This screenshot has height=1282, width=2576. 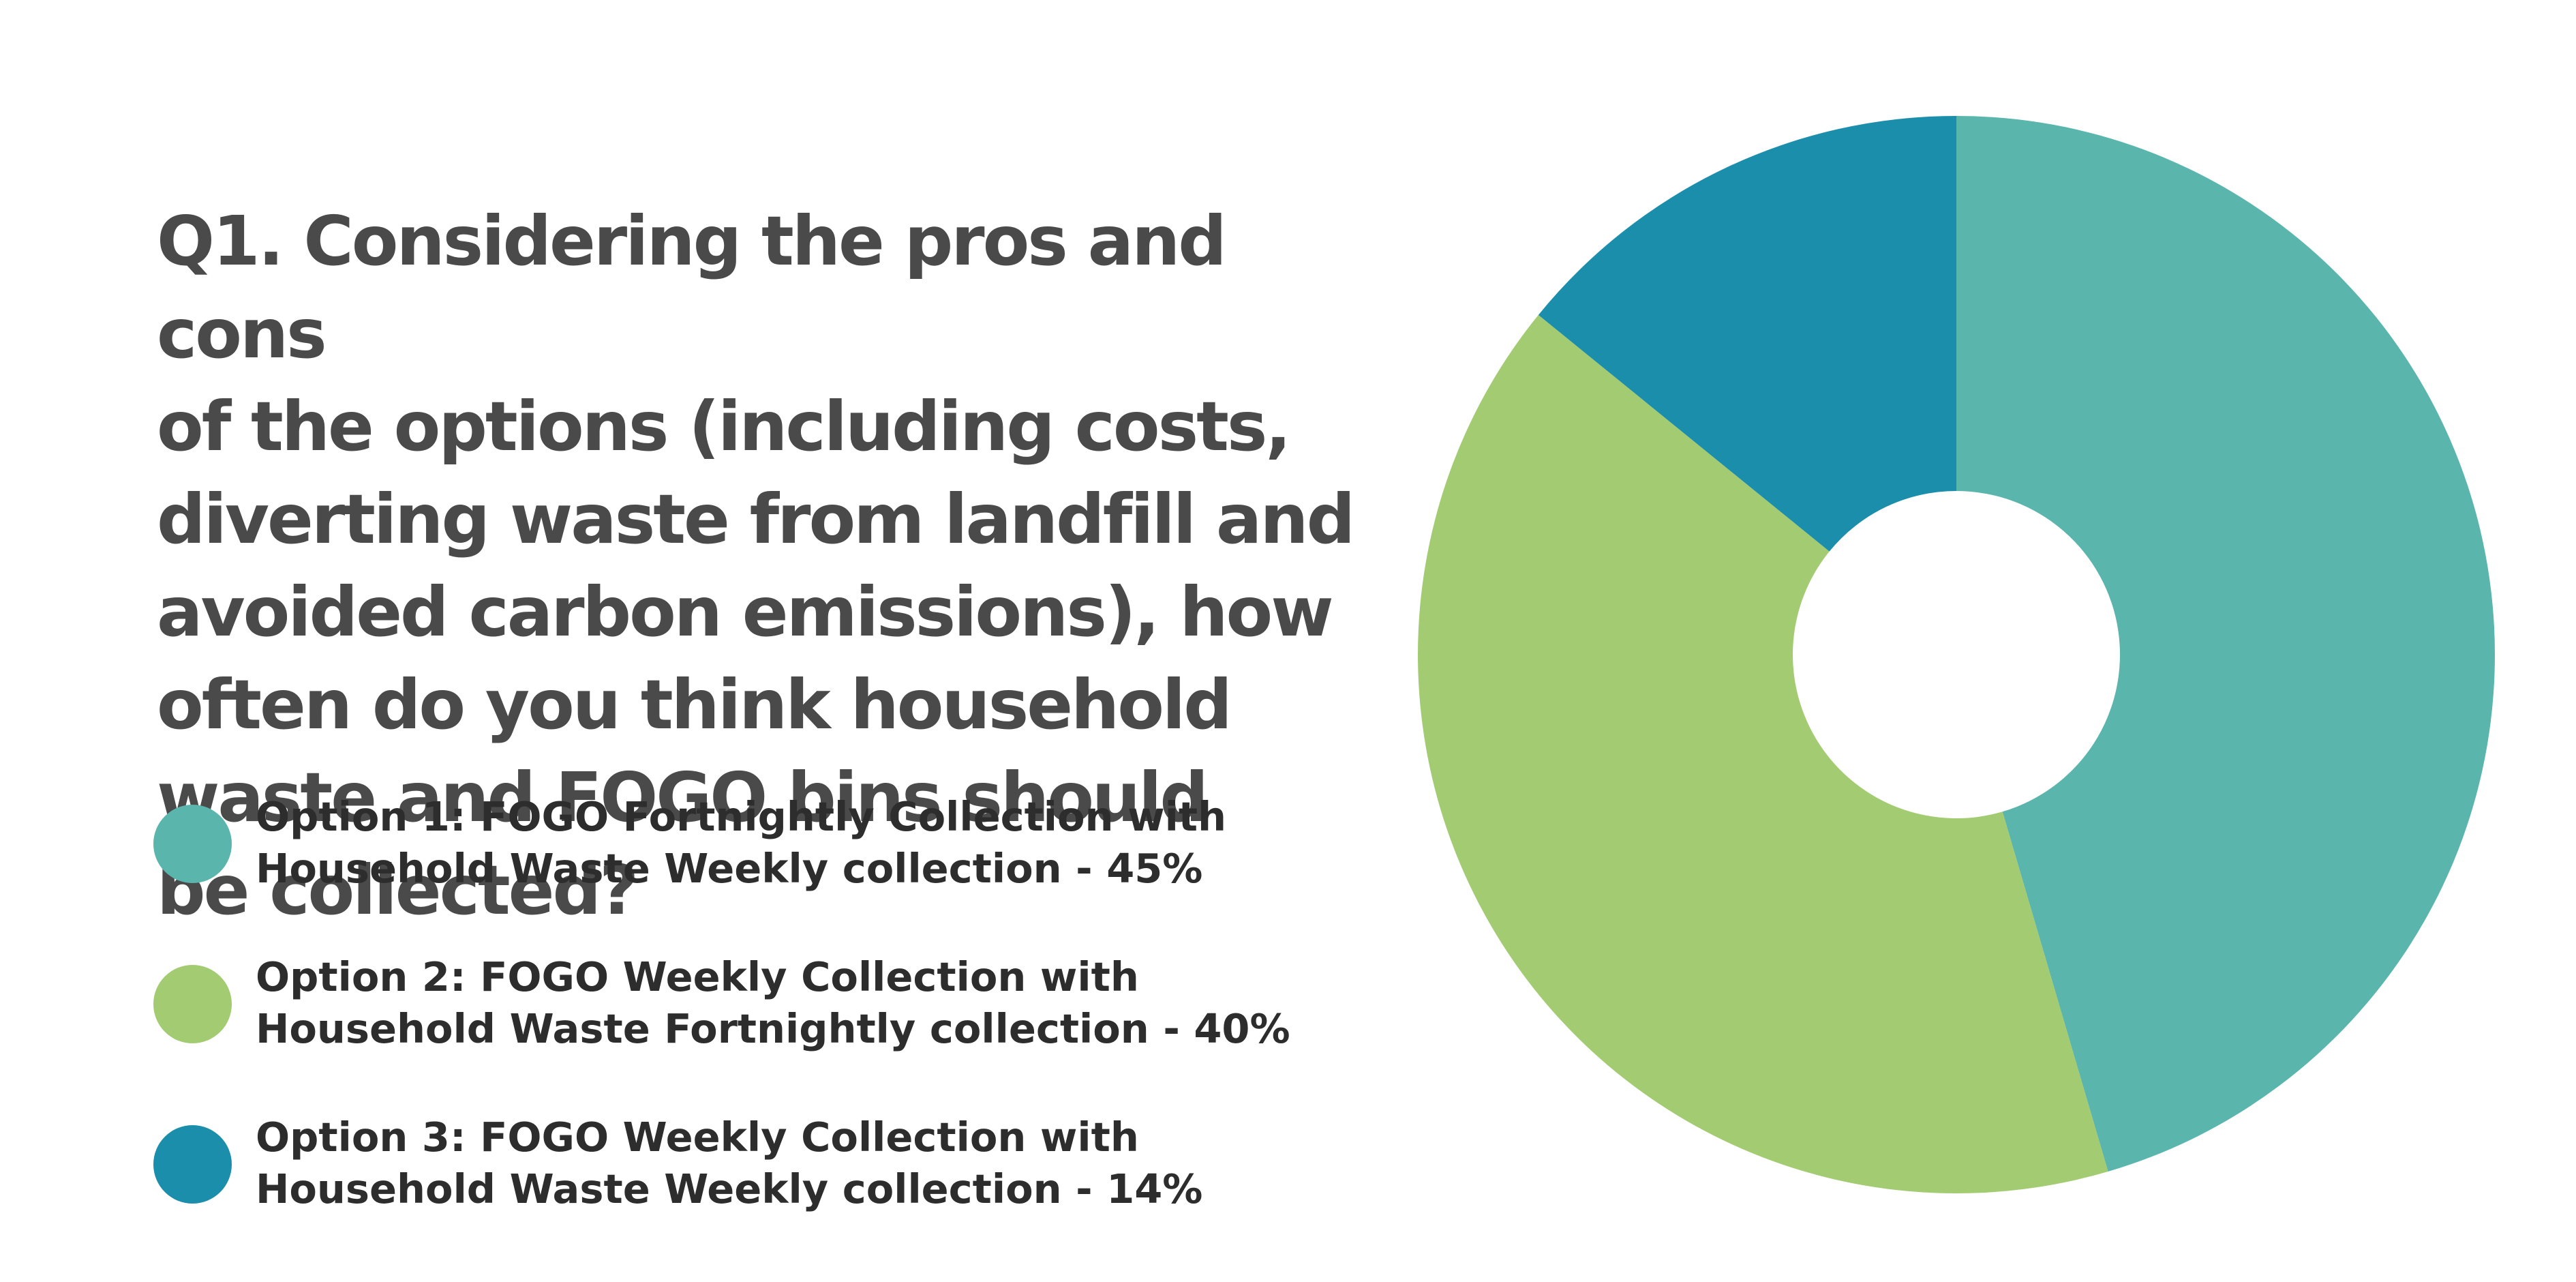 I want to click on question-line: often do you think household, so click(x=694, y=705).